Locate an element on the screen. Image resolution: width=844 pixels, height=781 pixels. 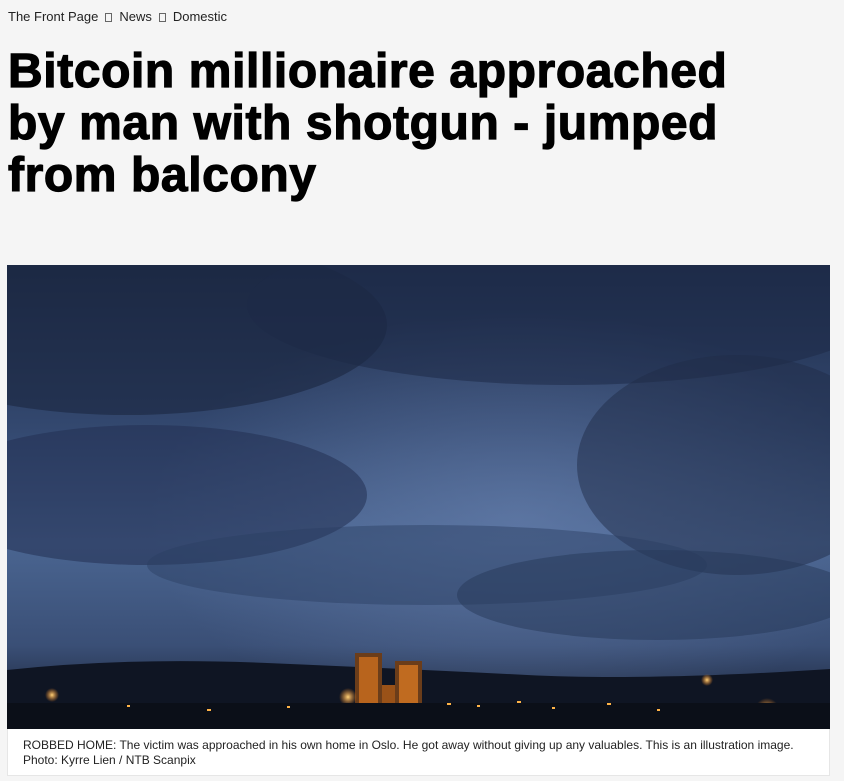
breadcrumb-domestic: Domestic is located at coordinates (200, 16).